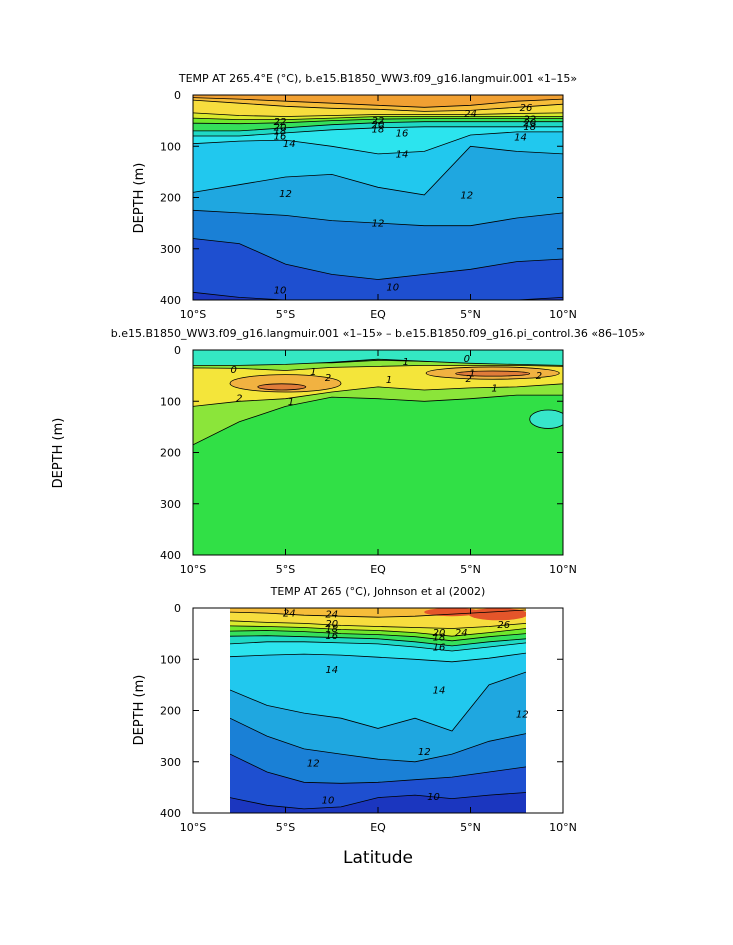 This screenshot has width=733, height=945. What do you see at coordinates (193, 569) in the screenshot?
I see `x-tick-label: 10°S` at bounding box center [193, 569].